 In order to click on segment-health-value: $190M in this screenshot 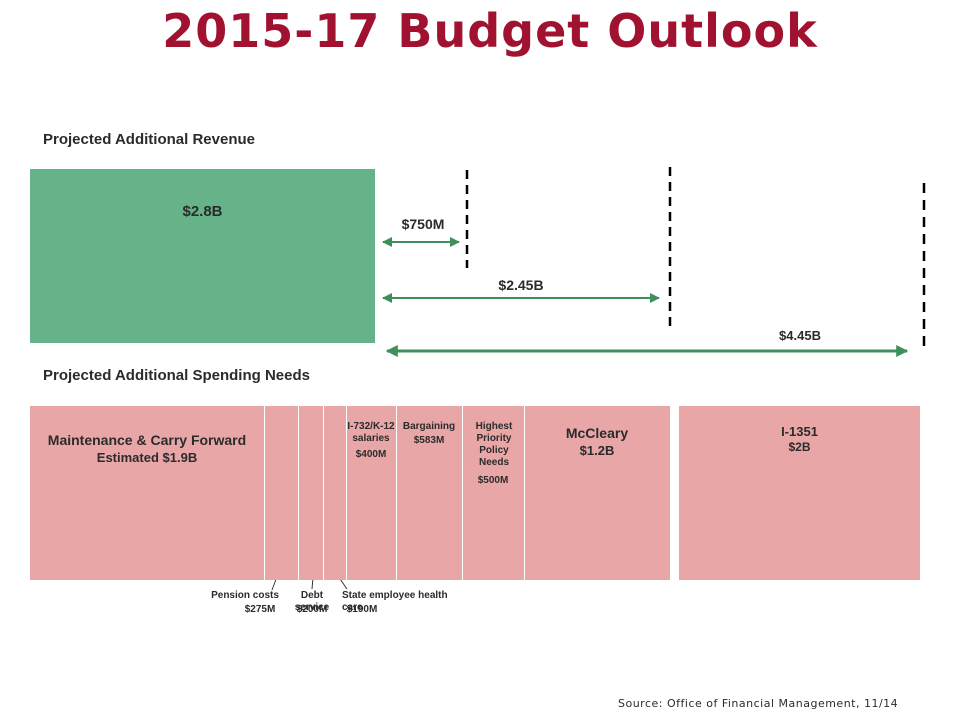, I will do `click(362, 609)`.